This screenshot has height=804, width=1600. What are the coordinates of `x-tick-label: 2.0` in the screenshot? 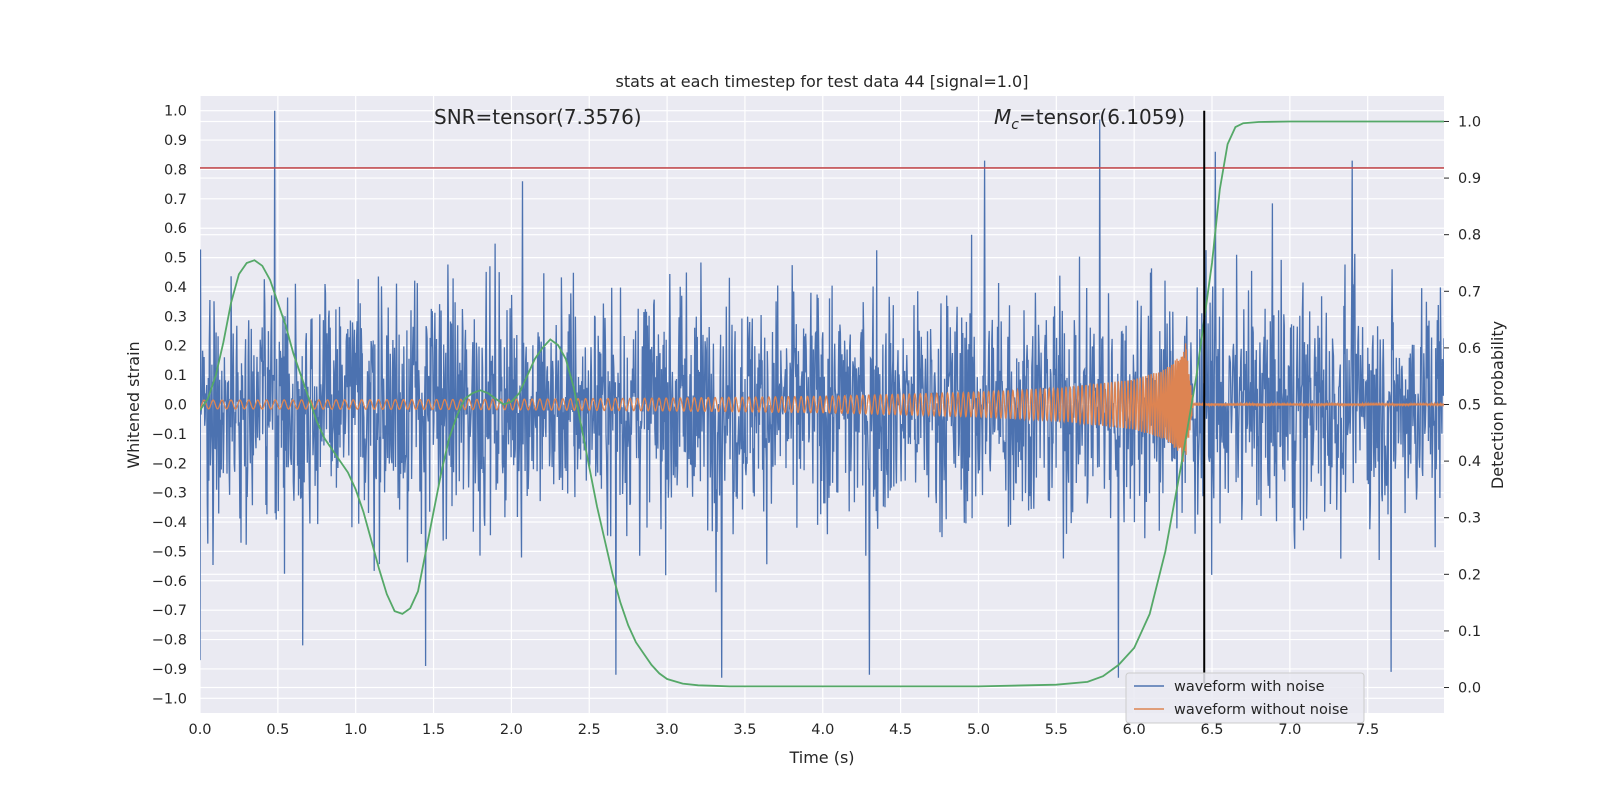 It's located at (511, 730).